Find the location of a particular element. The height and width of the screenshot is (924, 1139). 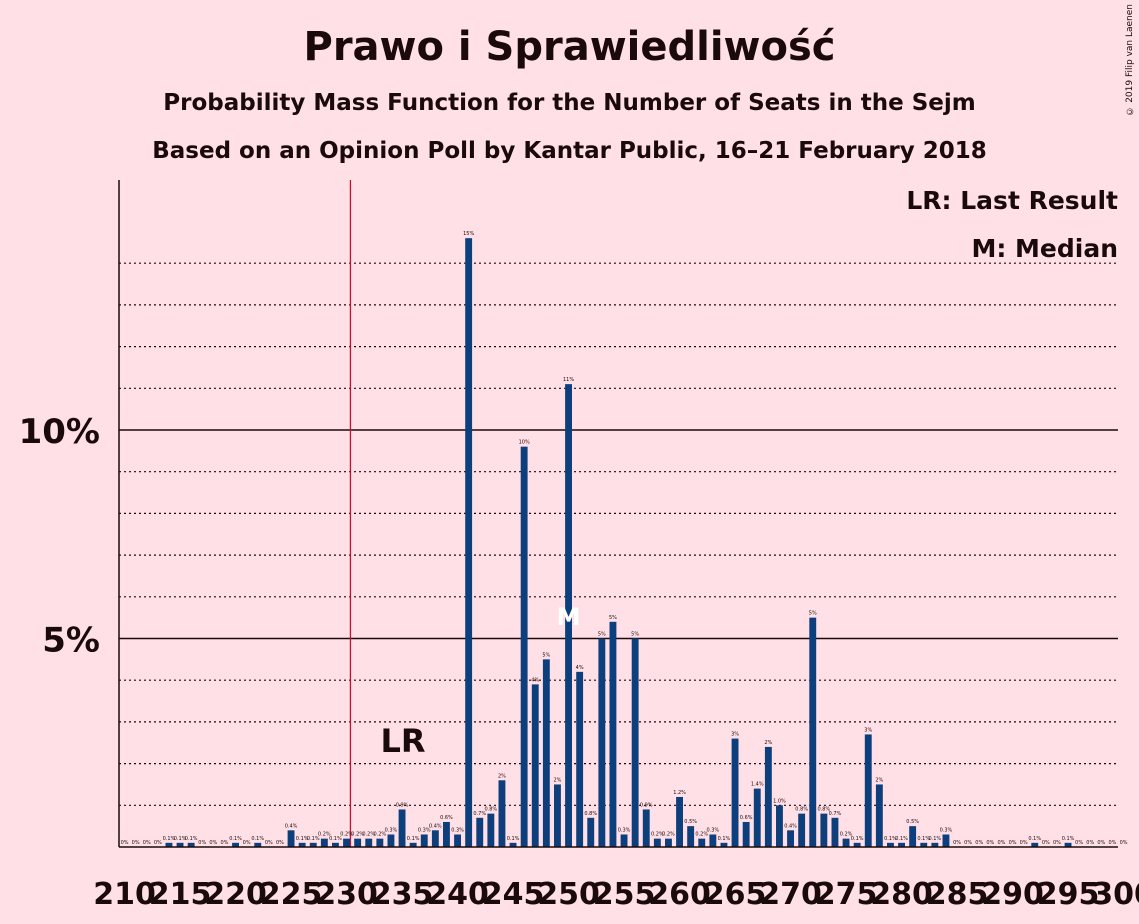

bar-label: 0.5% is located at coordinates (912, 822).